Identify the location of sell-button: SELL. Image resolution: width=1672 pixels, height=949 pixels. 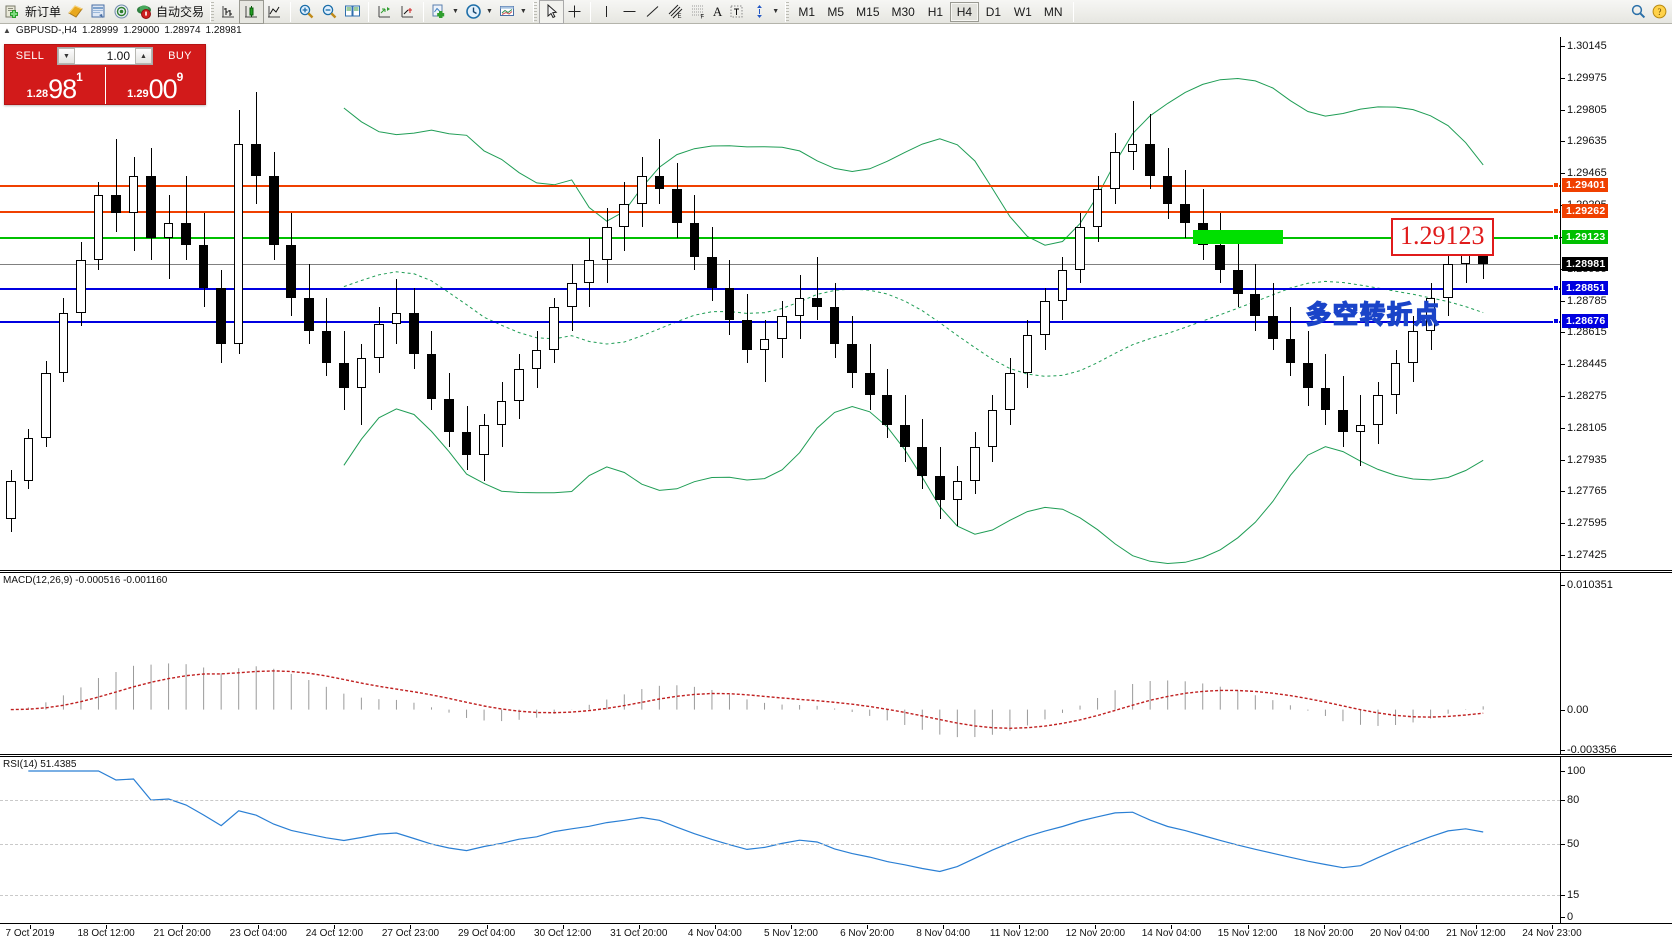
(30, 56).